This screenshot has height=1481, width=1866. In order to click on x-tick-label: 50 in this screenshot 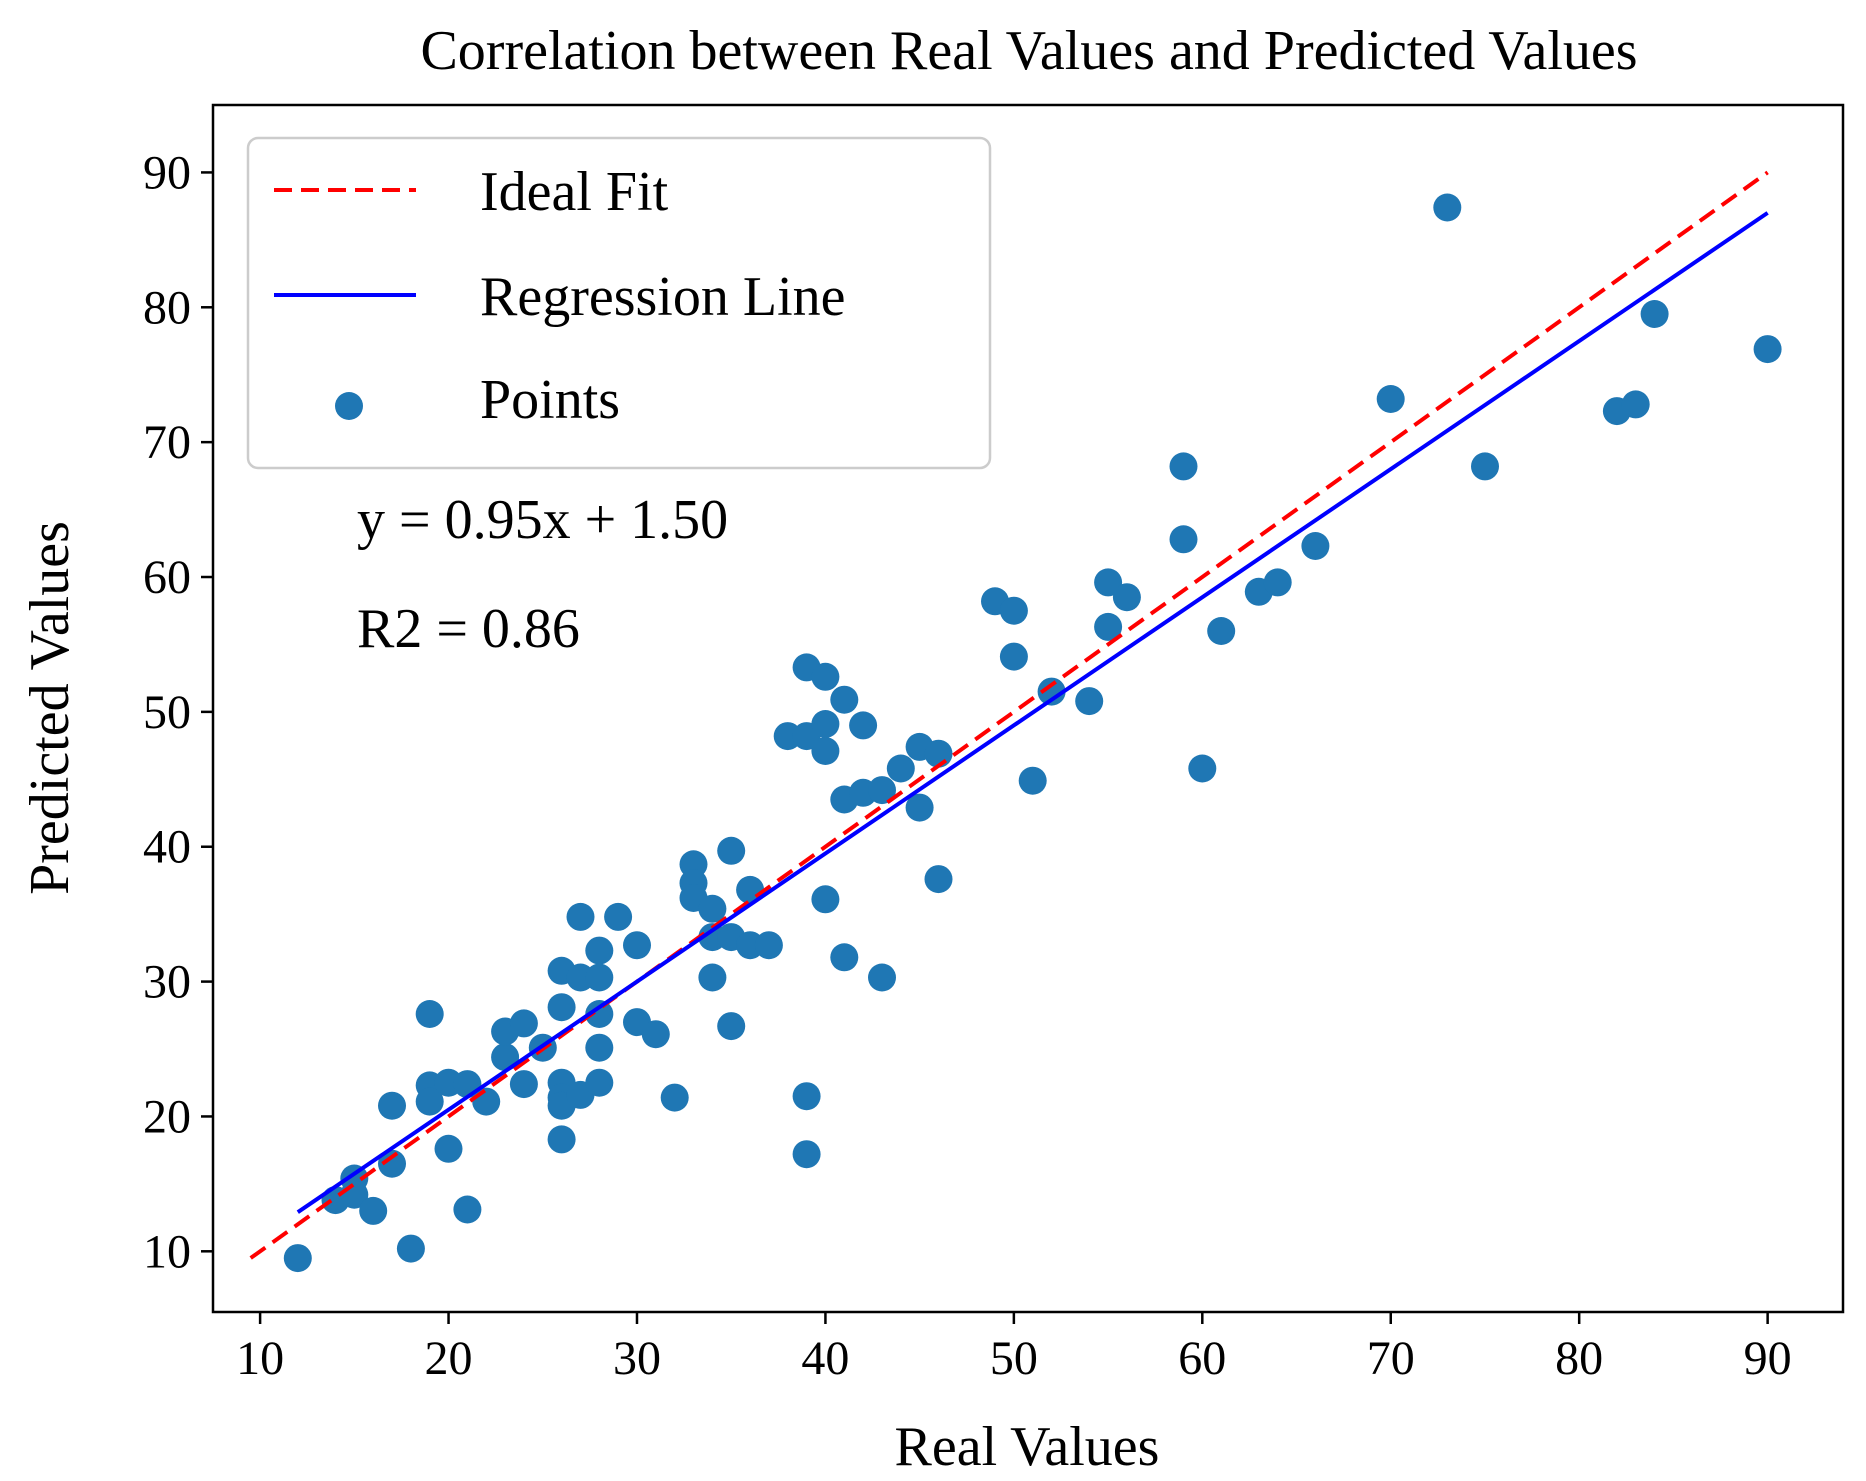, I will do `click(1014, 1358)`.